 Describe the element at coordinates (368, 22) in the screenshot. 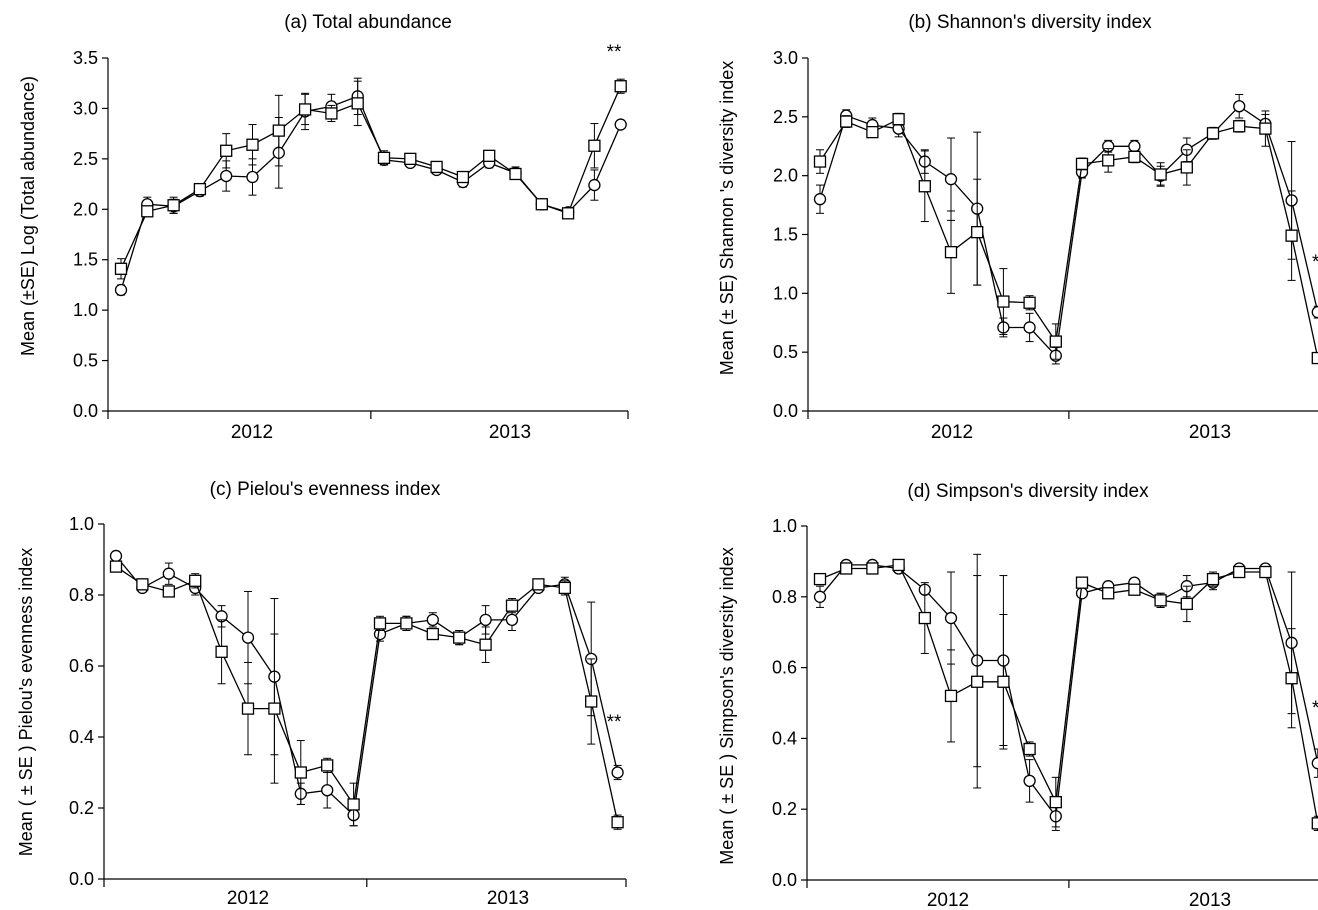

I see `chart-title: (a) Total abundance` at that location.